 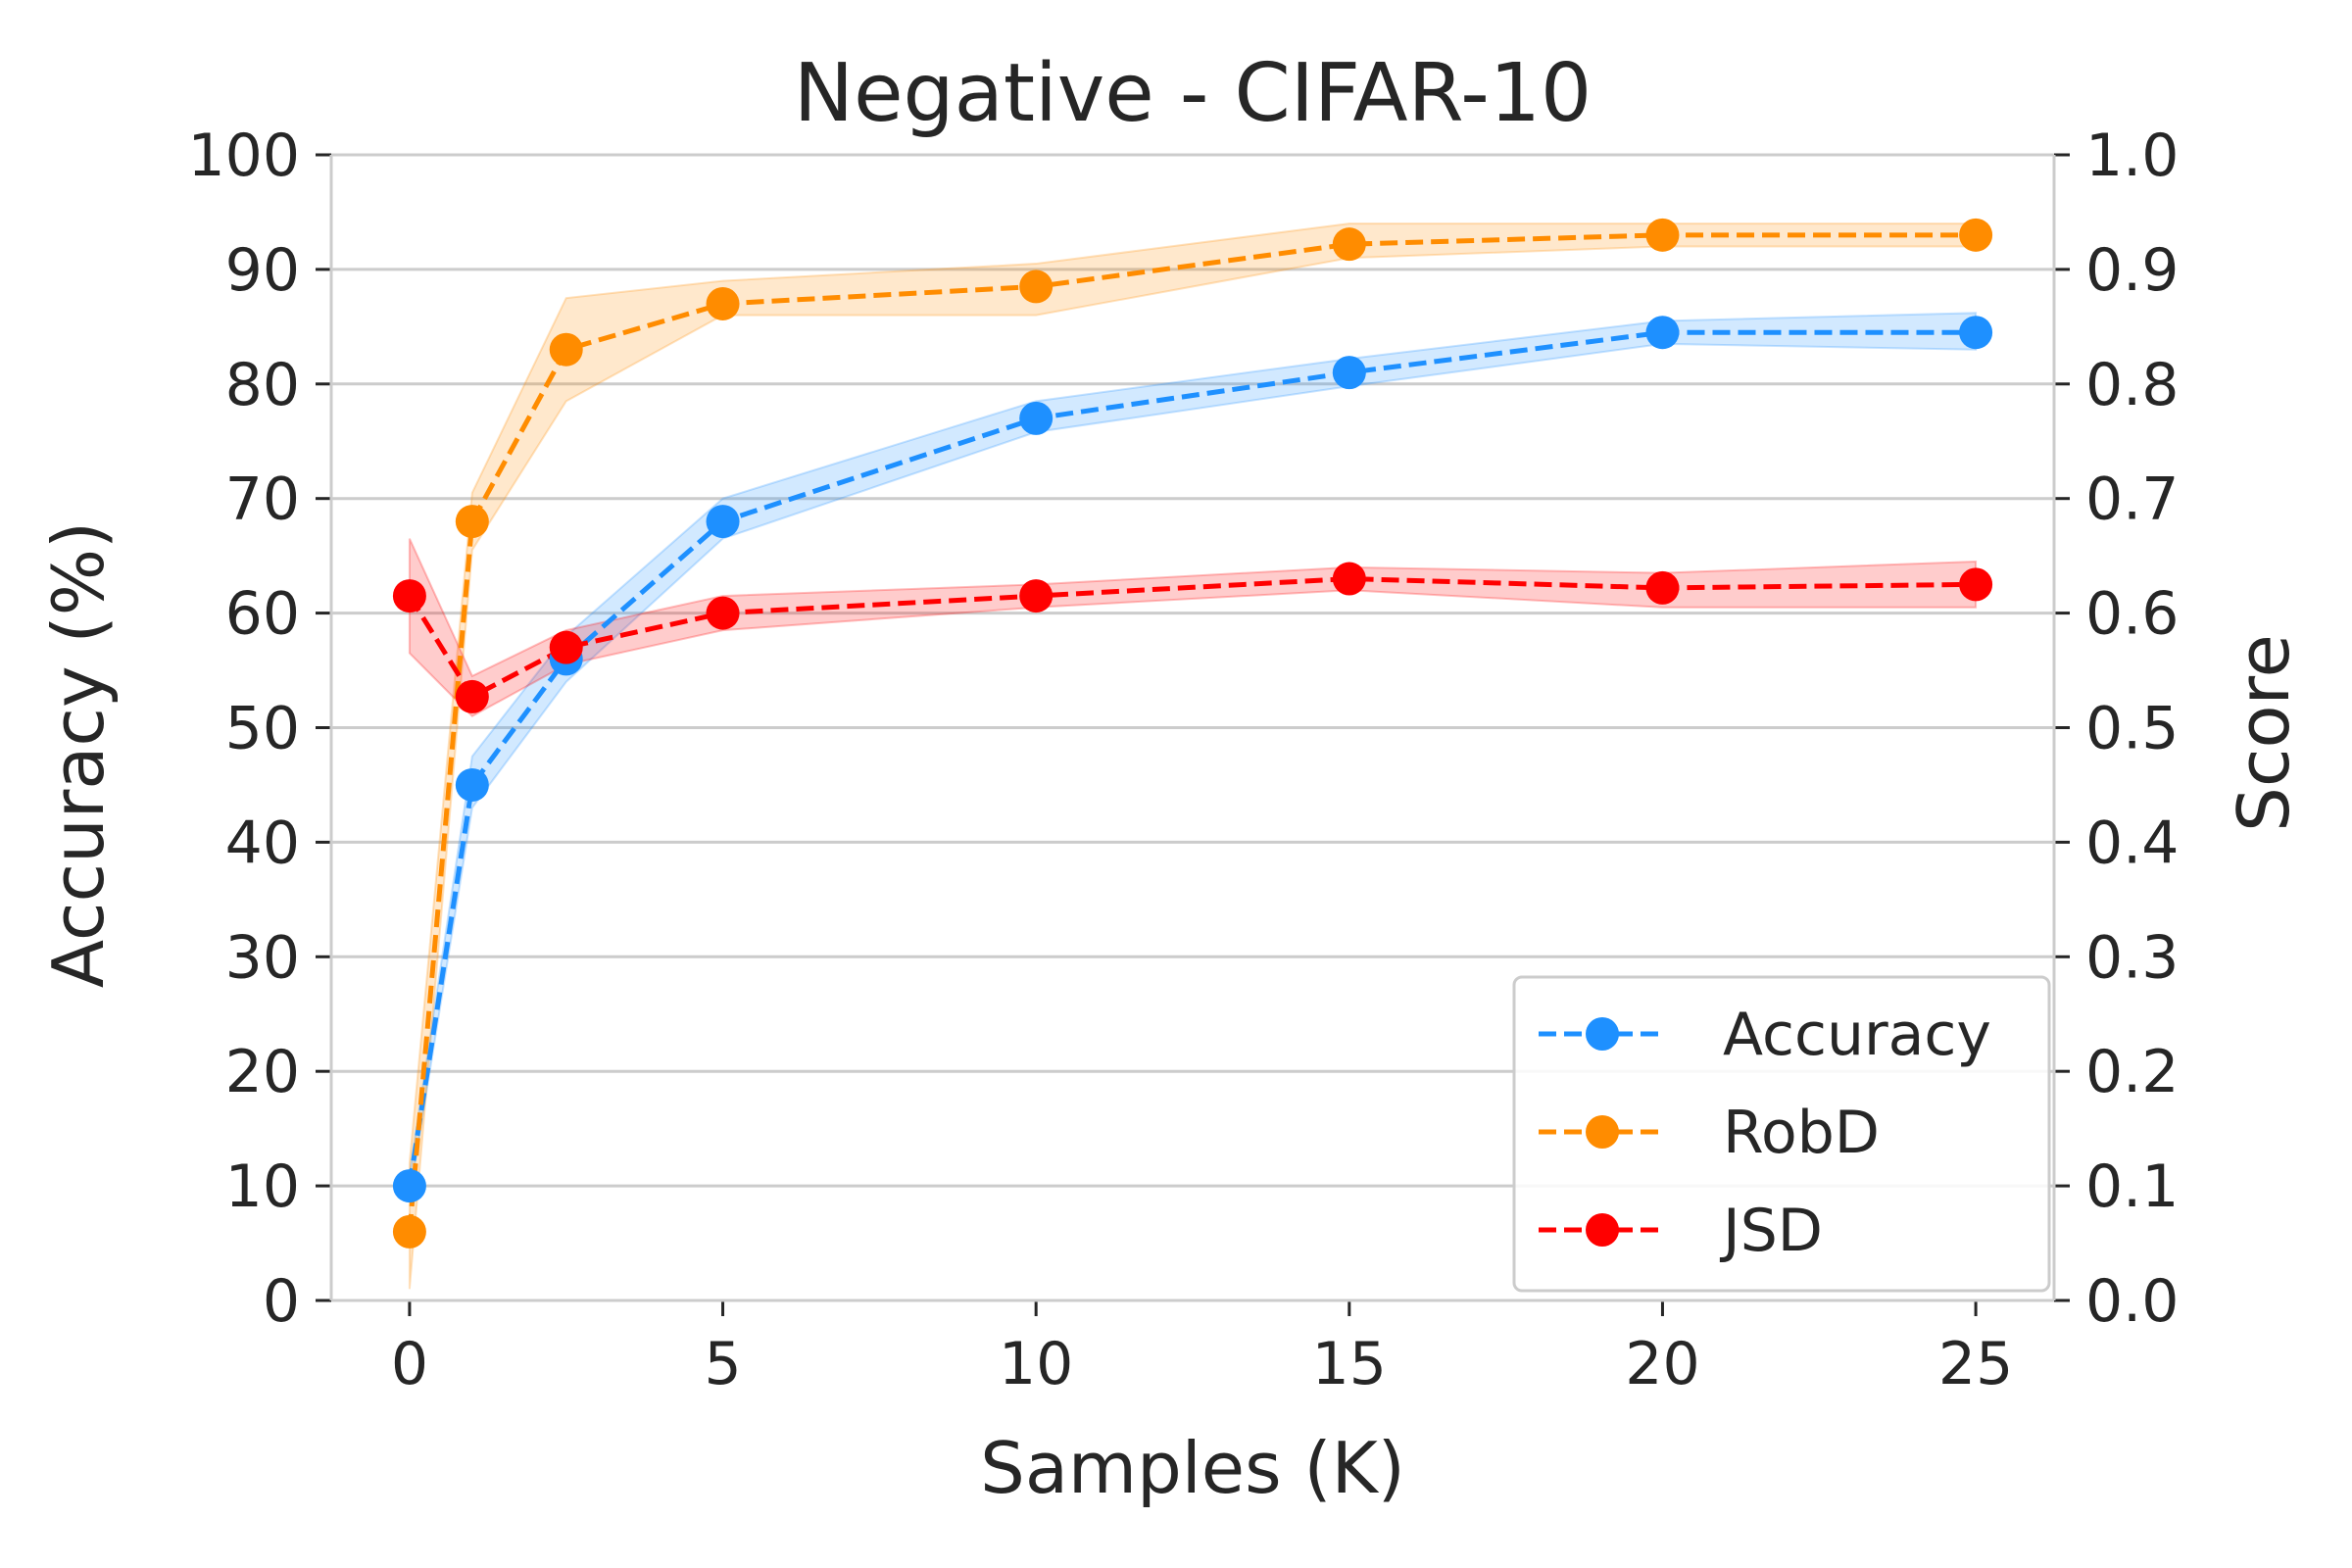 What do you see at coordinates (1857, 1035) in the screenshot?
I see `legend-label-accuracy: Accuracy` at bounding box center [1857, 1035].